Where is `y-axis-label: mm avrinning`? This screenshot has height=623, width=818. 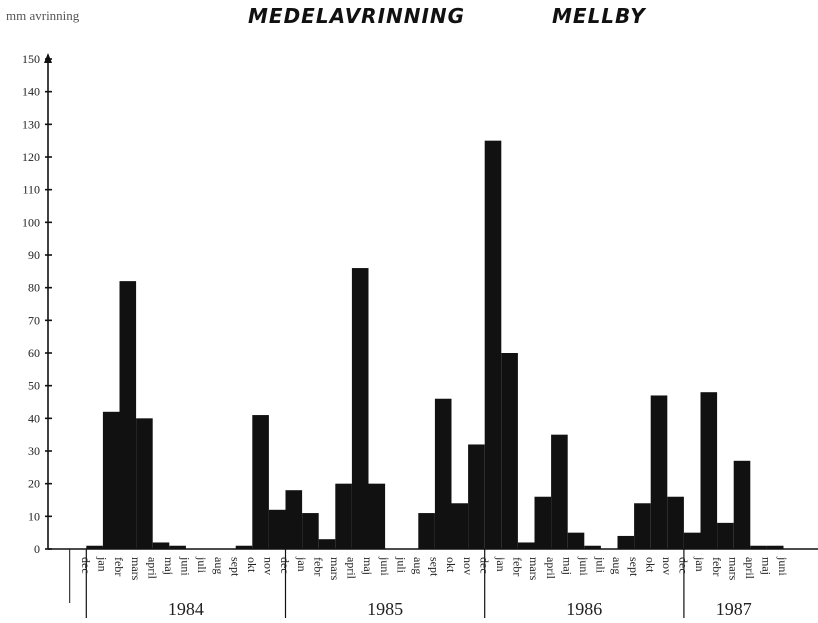
y-axis-label: mm avrinning is located at coordinates (43, 15).